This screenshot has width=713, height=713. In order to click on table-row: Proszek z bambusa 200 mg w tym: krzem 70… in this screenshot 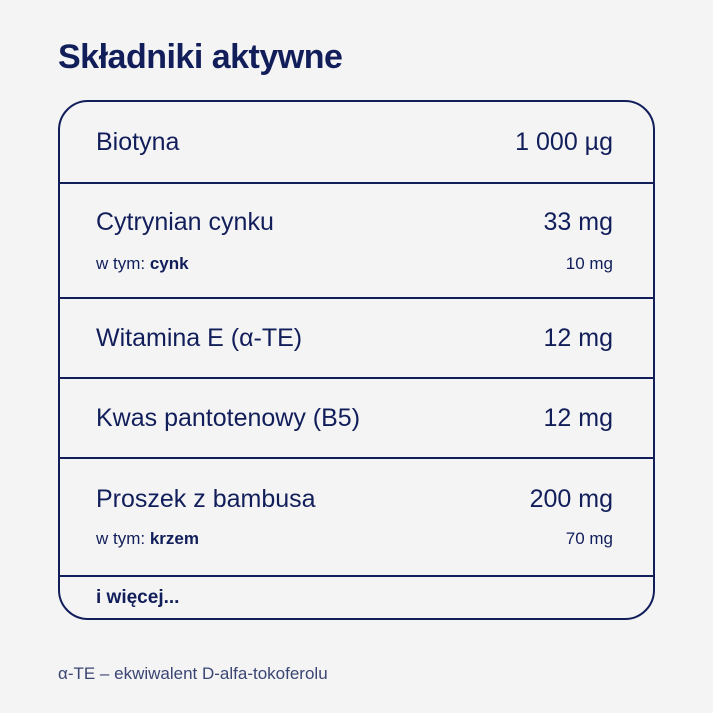, I will do `click(356, 518)`.